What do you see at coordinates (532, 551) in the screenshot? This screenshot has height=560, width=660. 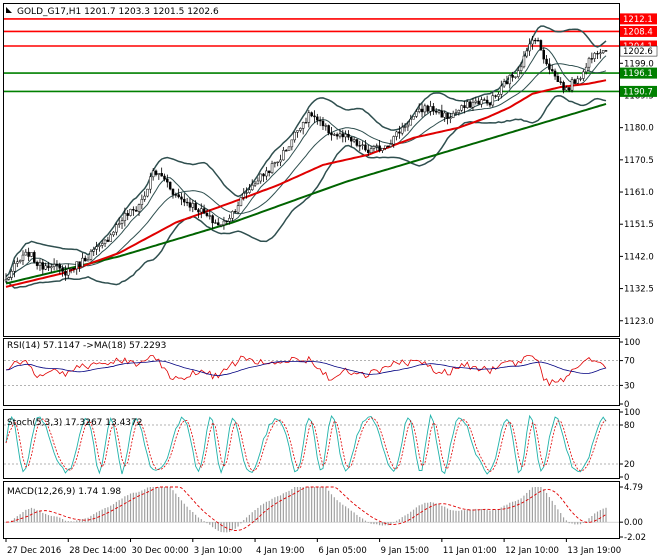 I see `time-tick-label: 12 Jan 10:00` at bounding box center [532, 551].